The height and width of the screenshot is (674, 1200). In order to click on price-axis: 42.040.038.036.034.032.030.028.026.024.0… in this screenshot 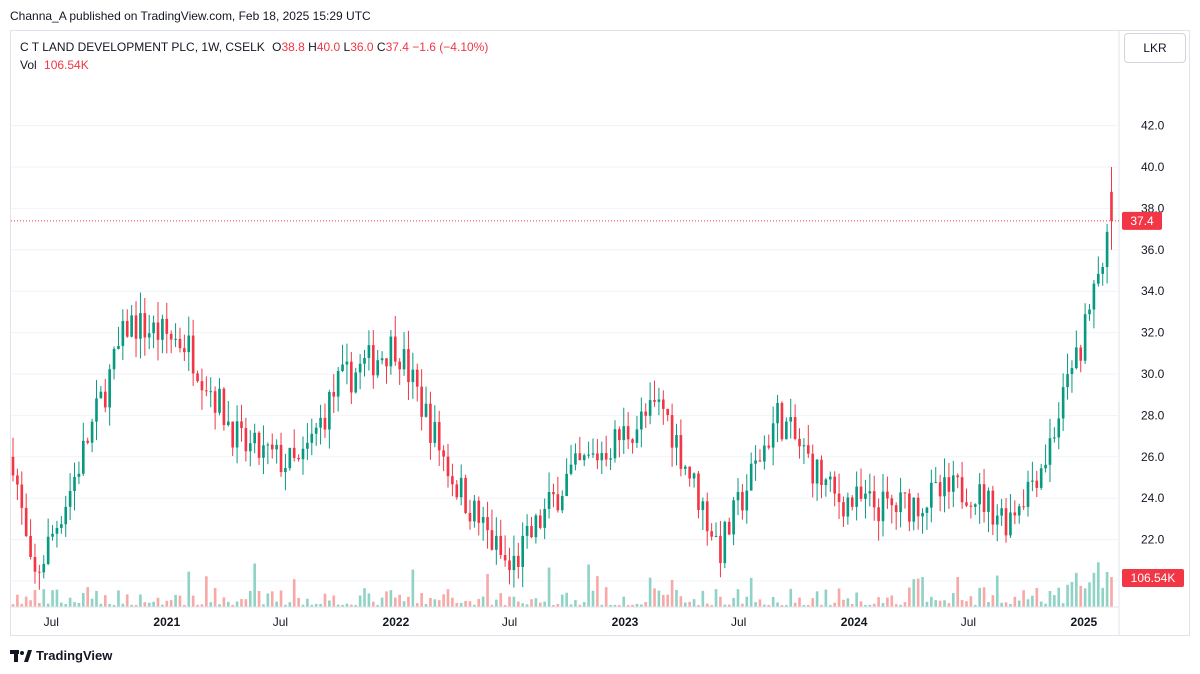, I will do `click(1141, 333)`.